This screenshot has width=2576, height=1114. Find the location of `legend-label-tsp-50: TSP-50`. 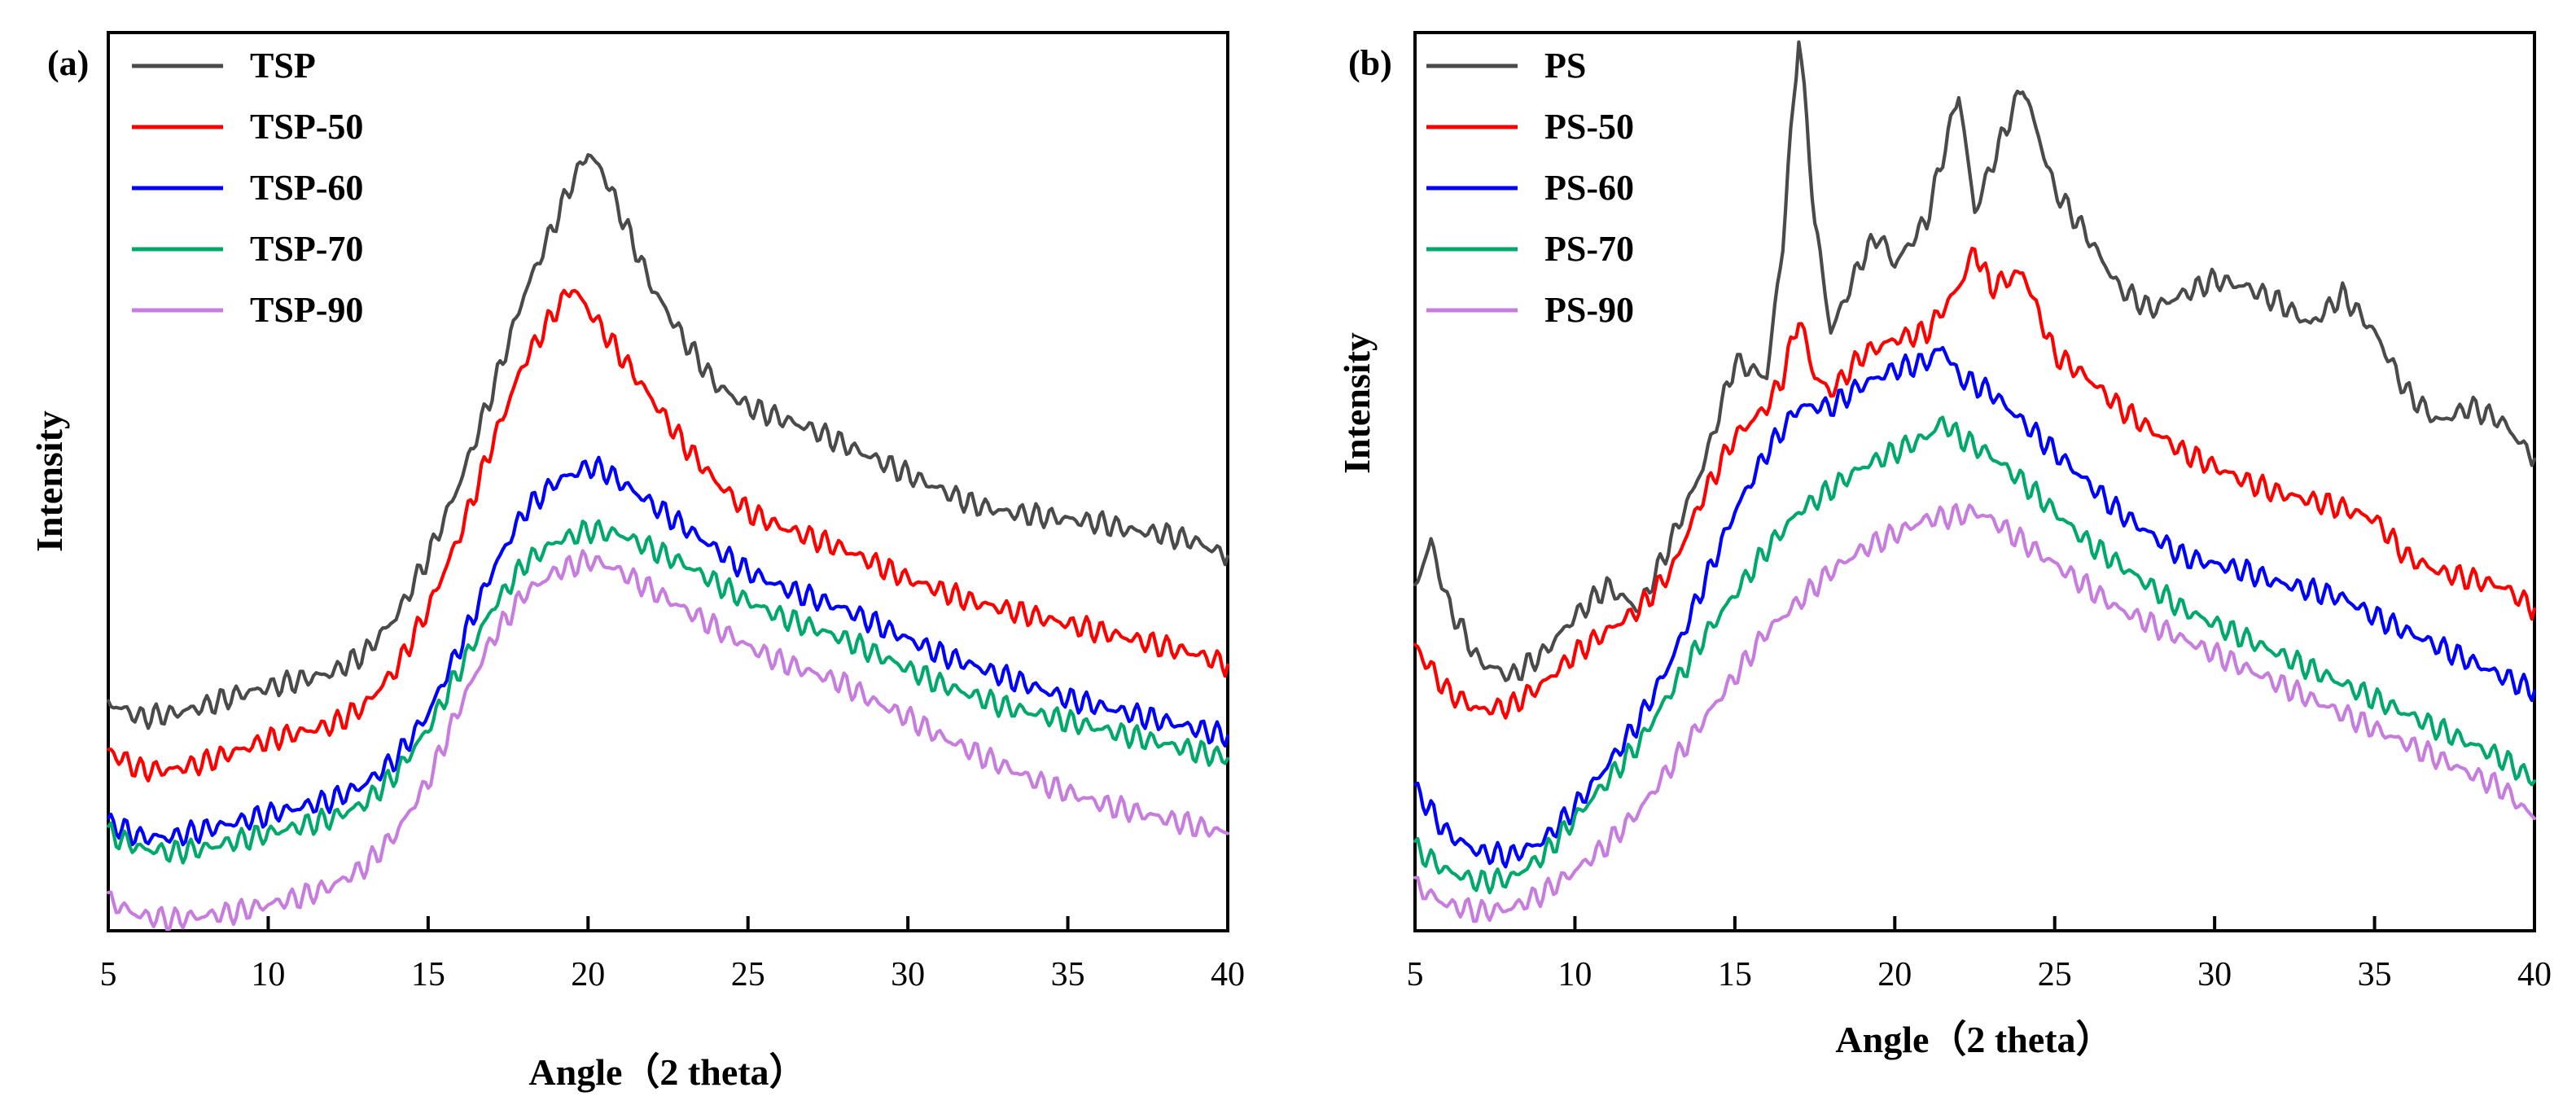

legend-label-tsp-50: TSP-50 is located at coordinates (306, 127).